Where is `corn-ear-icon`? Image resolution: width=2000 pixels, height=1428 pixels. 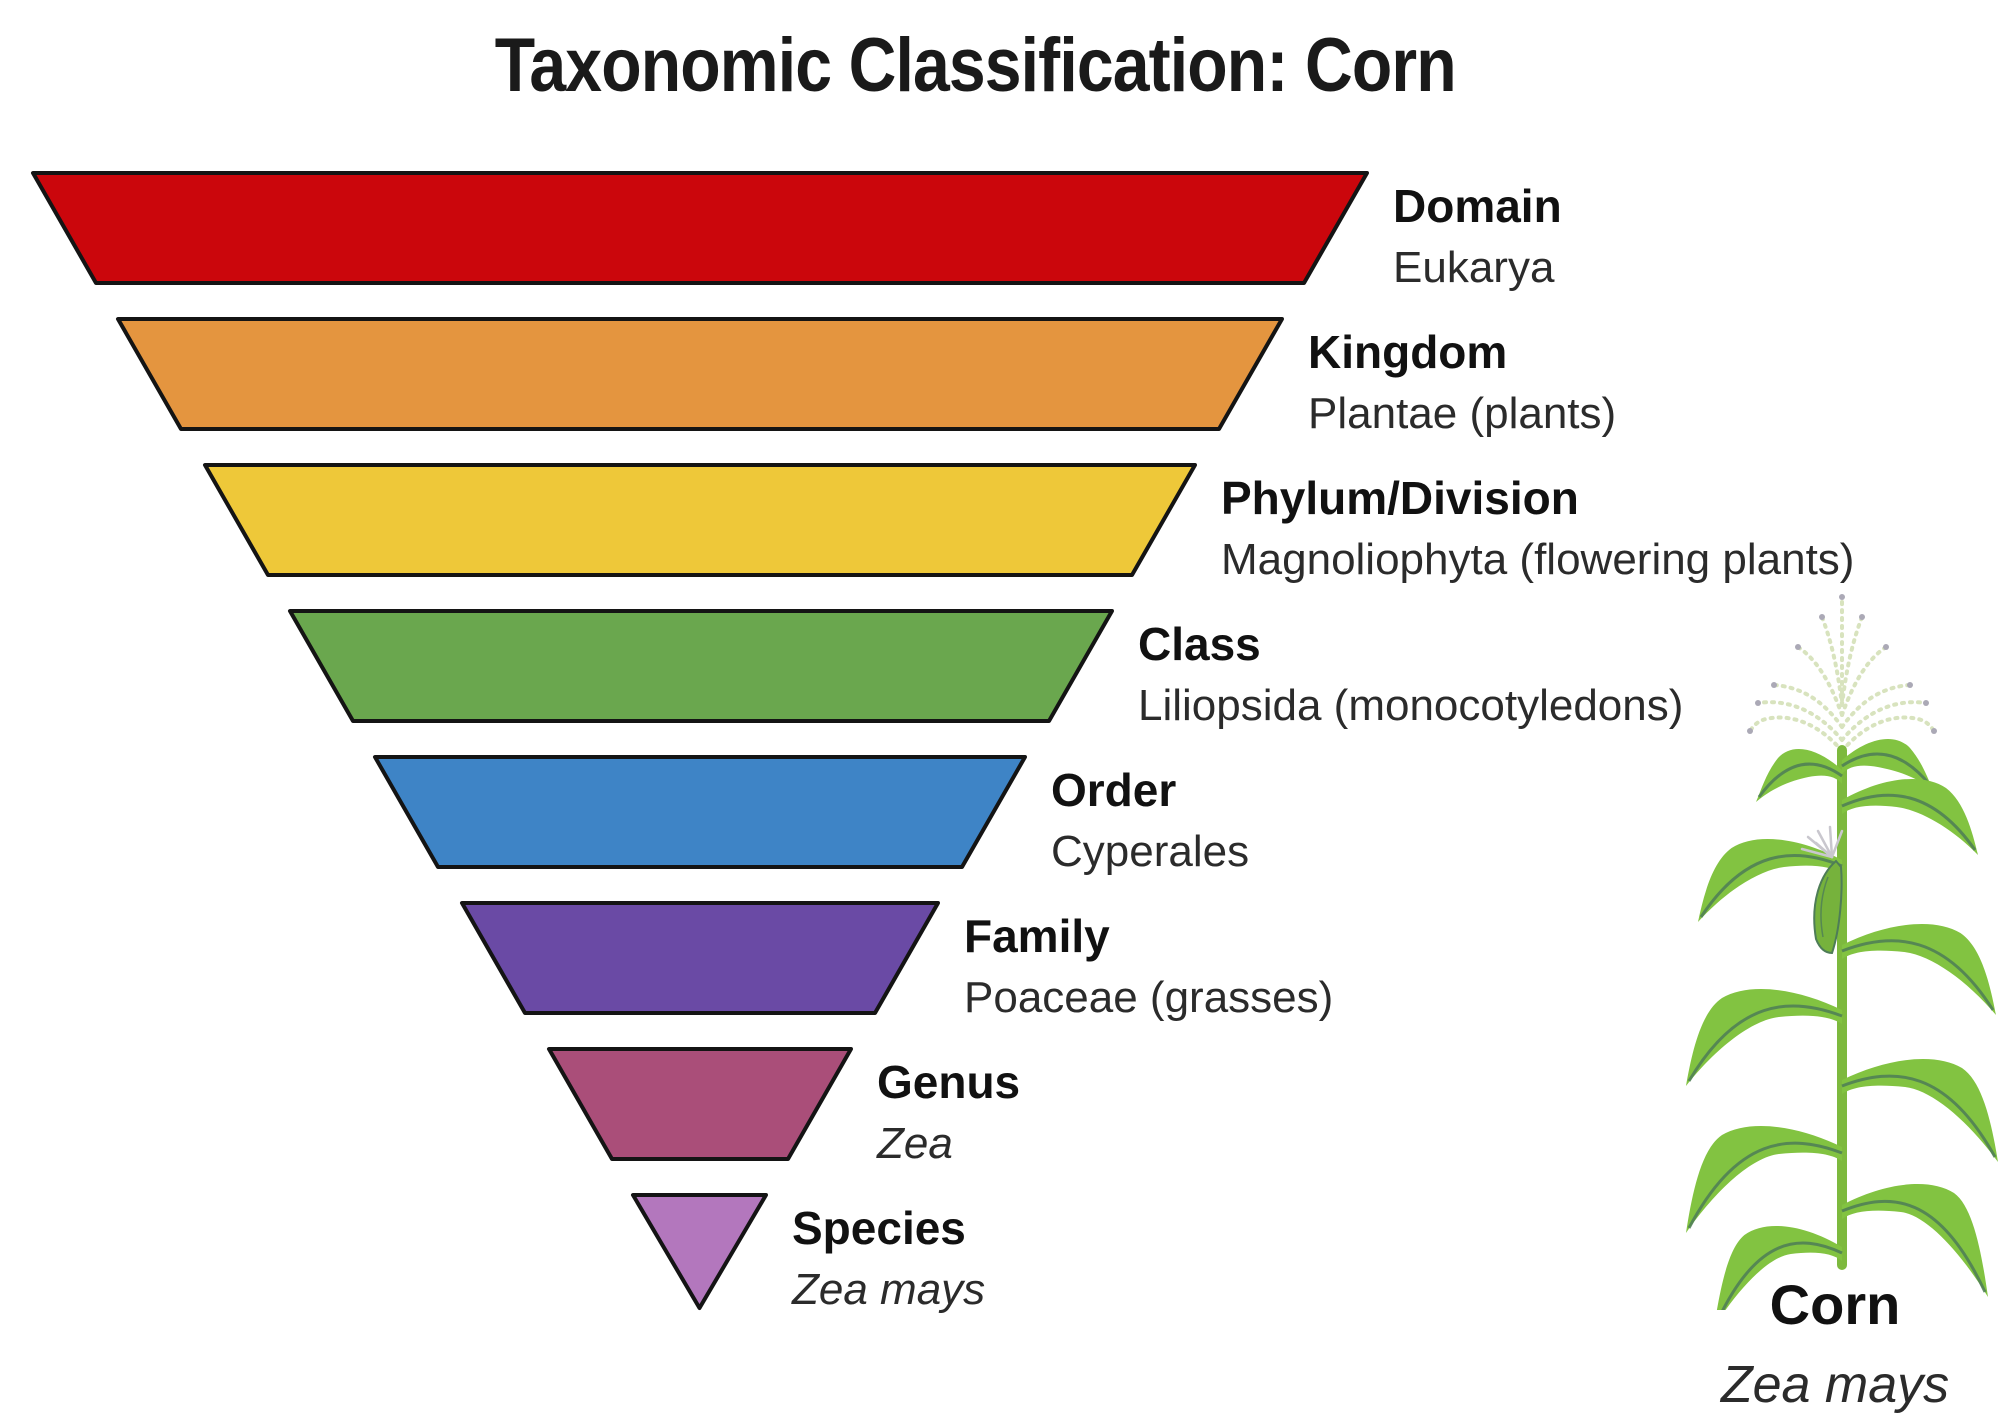 corn-ear-icon is located at coordinates (1822, 890).